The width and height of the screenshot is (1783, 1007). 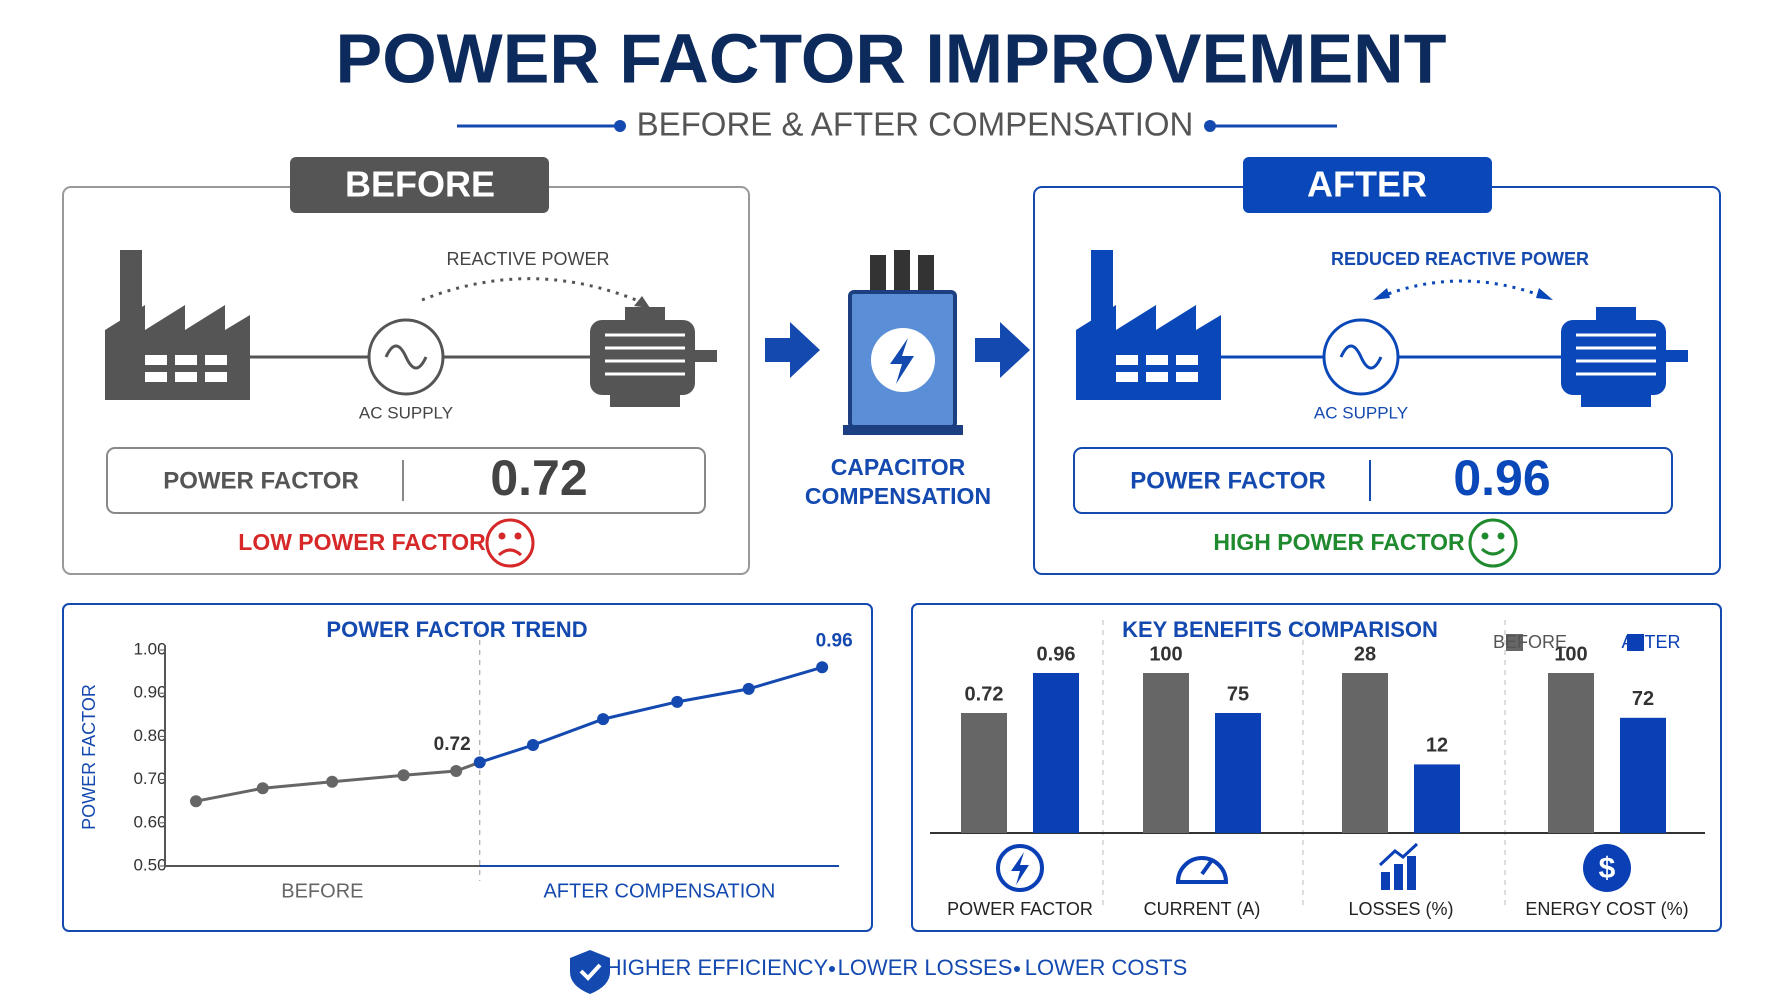 What do you see at coordinates (1530, 642) in the screenshot?
I see `legend-label: BEFORE` at bounding box center [1530, 642].